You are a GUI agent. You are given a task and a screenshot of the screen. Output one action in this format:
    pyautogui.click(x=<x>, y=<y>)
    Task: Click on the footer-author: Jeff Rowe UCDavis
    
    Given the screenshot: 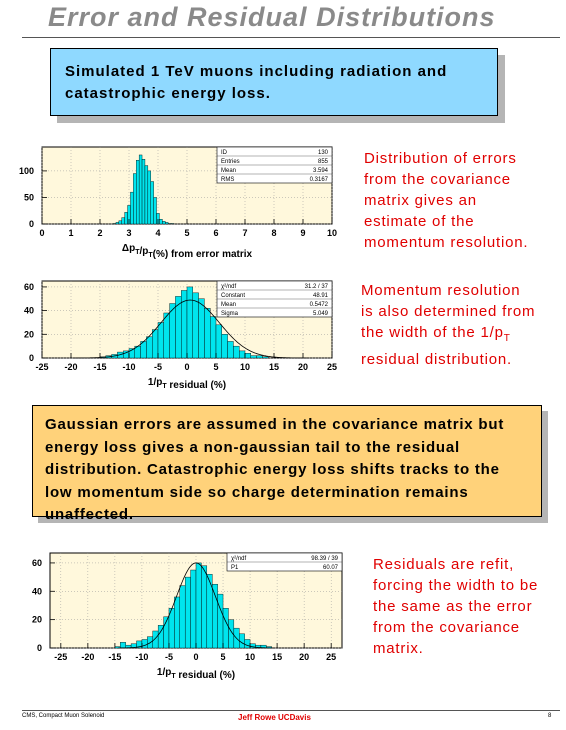 What is the action you would take?
    pyautogui.click(x=274, y=717)
    